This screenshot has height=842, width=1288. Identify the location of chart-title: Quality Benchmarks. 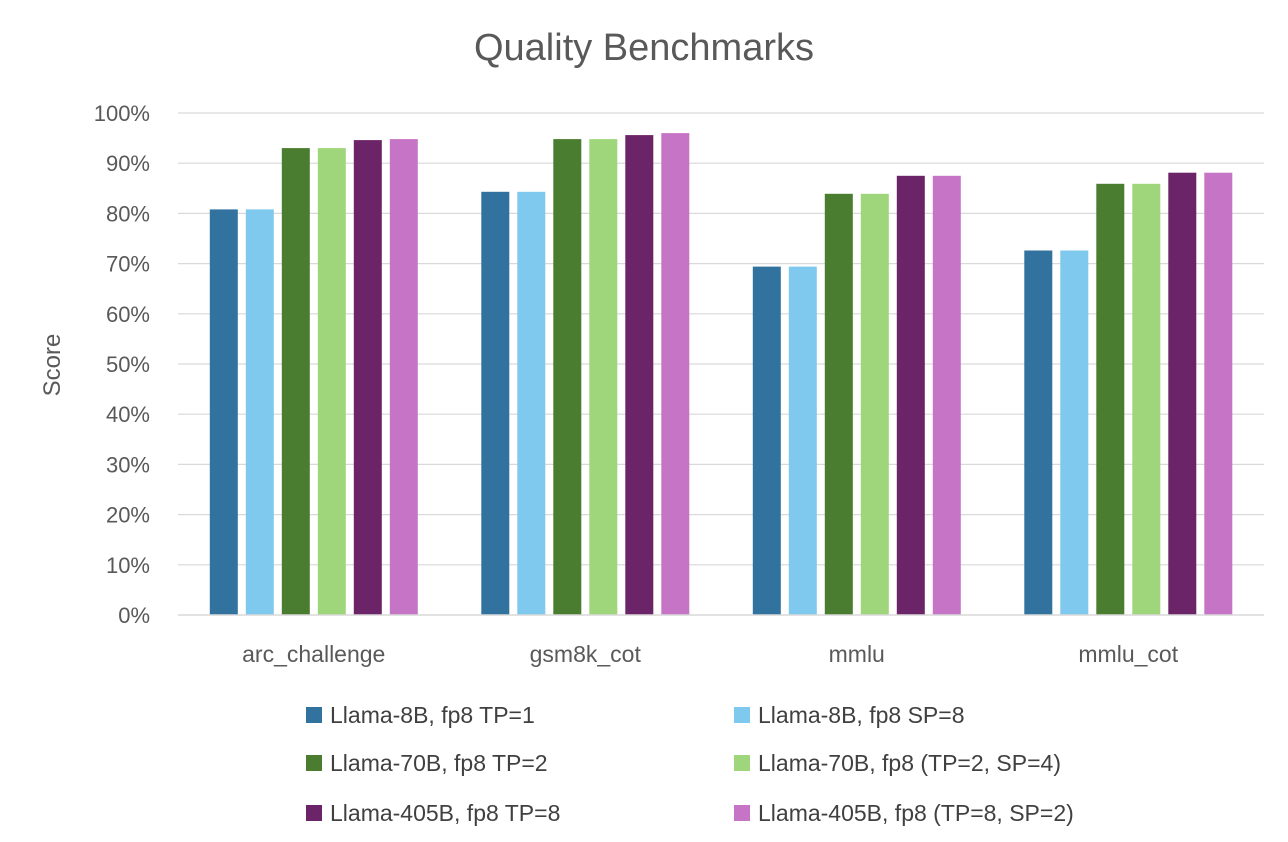
(644, 48).